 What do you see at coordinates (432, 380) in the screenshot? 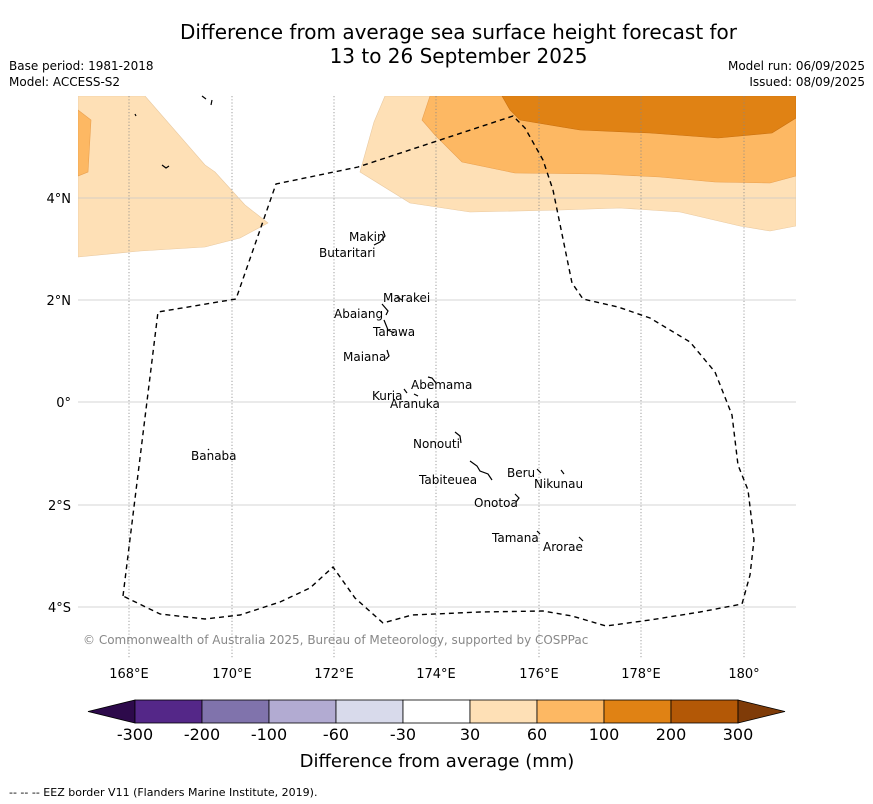
I see `island-abemama-shape` at bounding box center [432, 380].